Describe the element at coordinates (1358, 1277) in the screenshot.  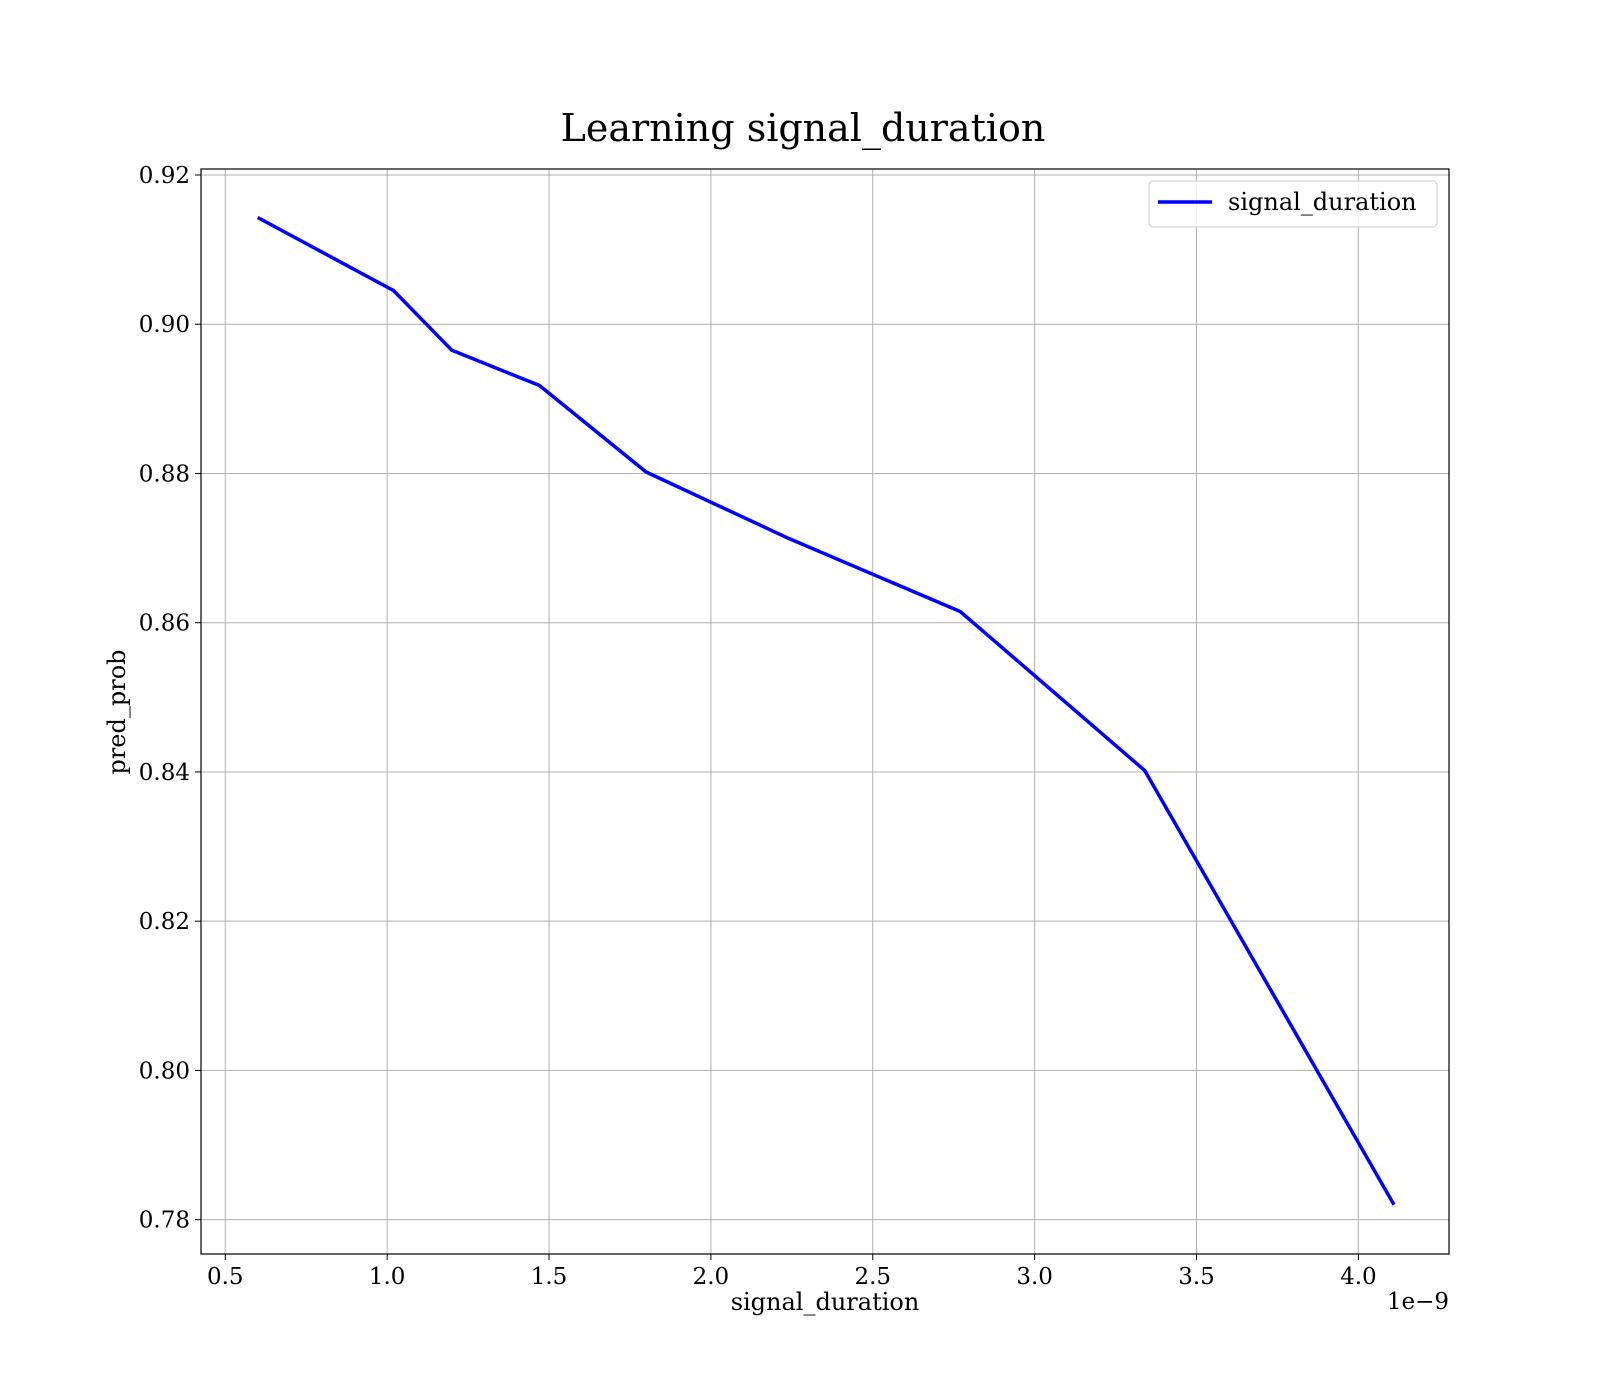
I see `x-tick-label: 4.0` at that location.